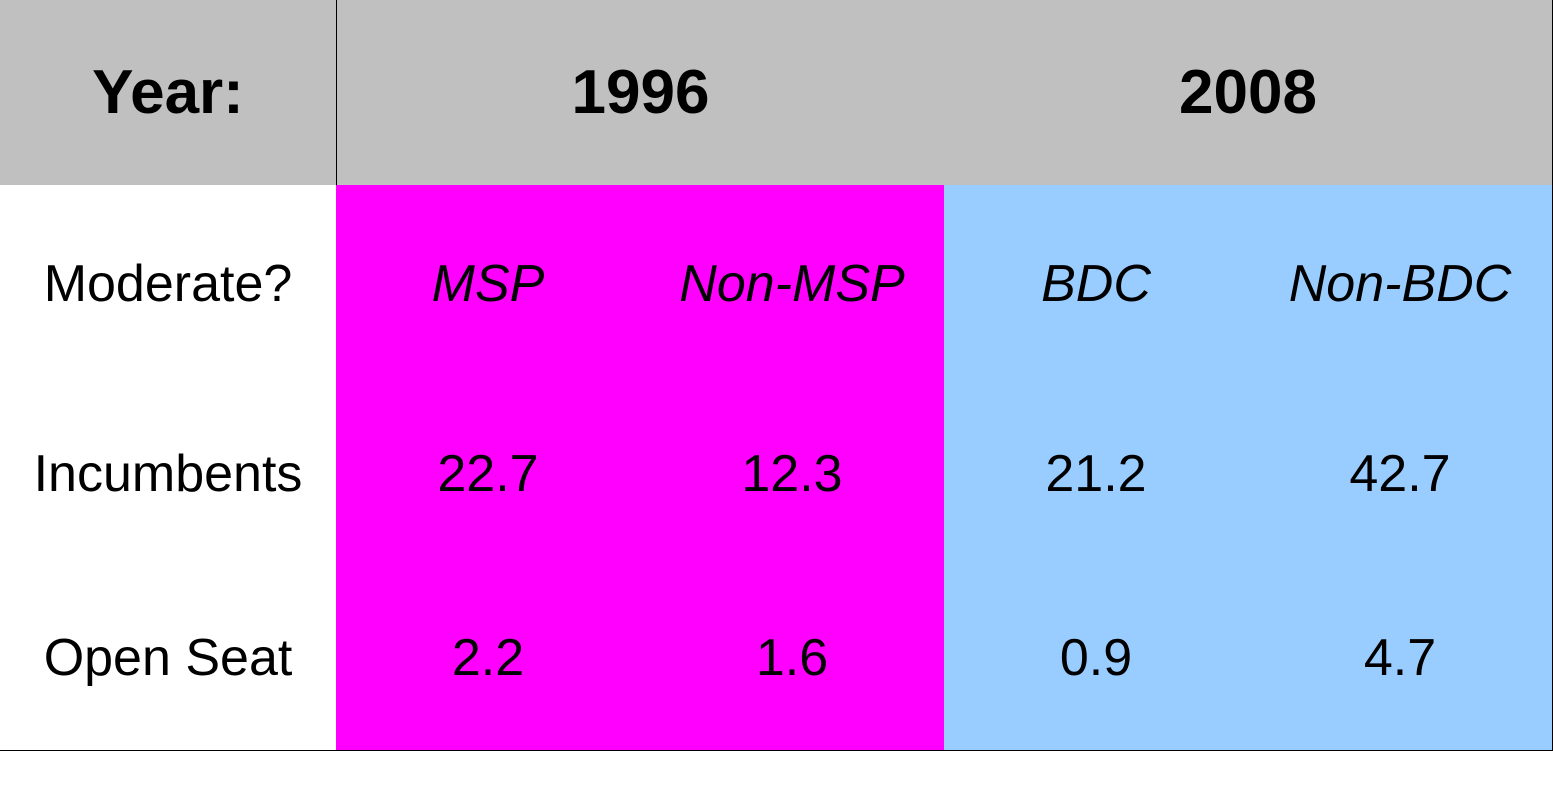  Describe the element at coordinates (488, 658) in the screenshot. I see `table-cell: 2.2` at that location.